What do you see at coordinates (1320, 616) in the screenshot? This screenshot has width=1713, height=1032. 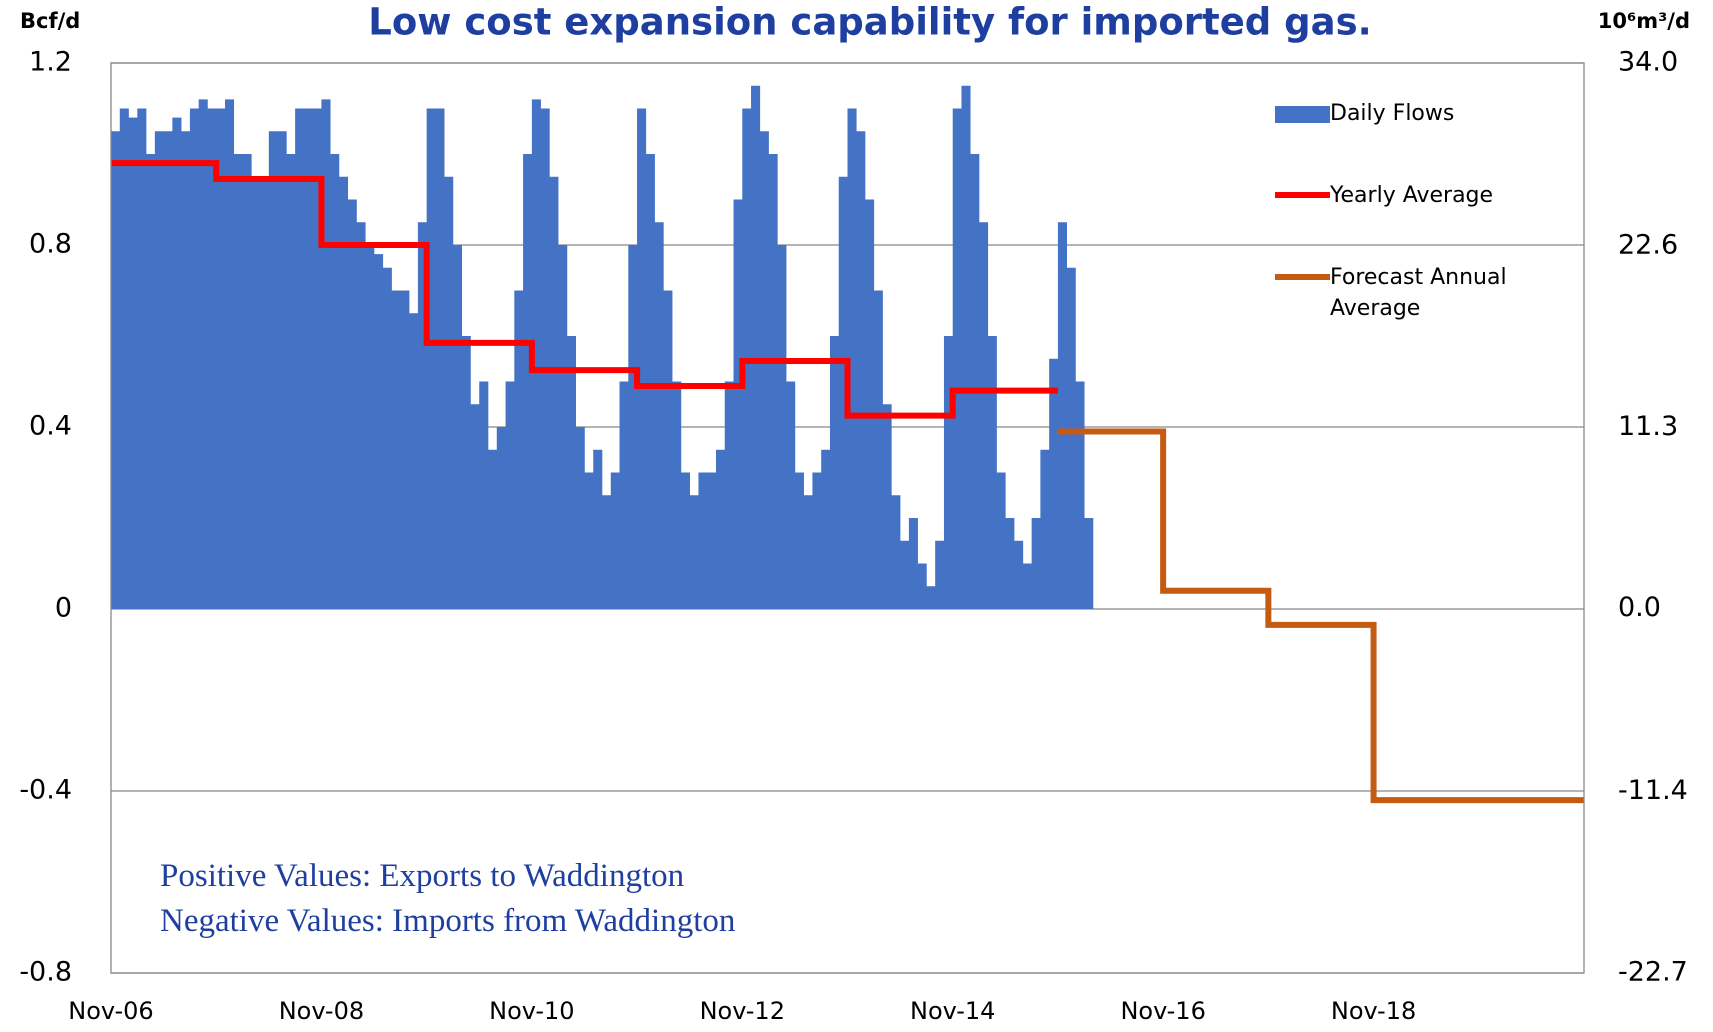 I see `step-line` at bounding box center [1320, 616].